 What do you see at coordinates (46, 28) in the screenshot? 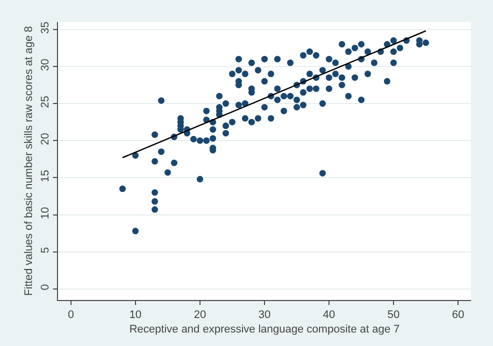
I see `y-tick-label: 35` at bounding box center [46, 28].